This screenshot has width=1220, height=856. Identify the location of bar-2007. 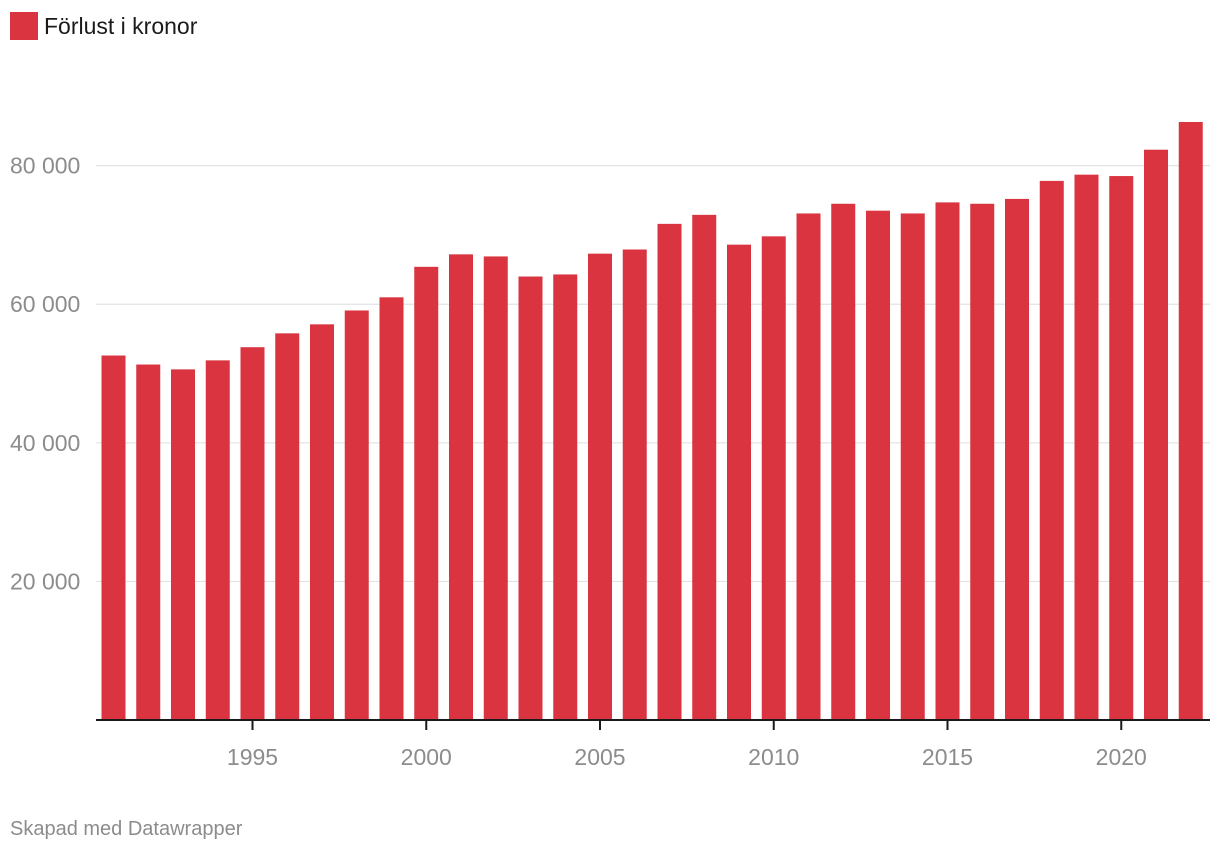
(669, 471).